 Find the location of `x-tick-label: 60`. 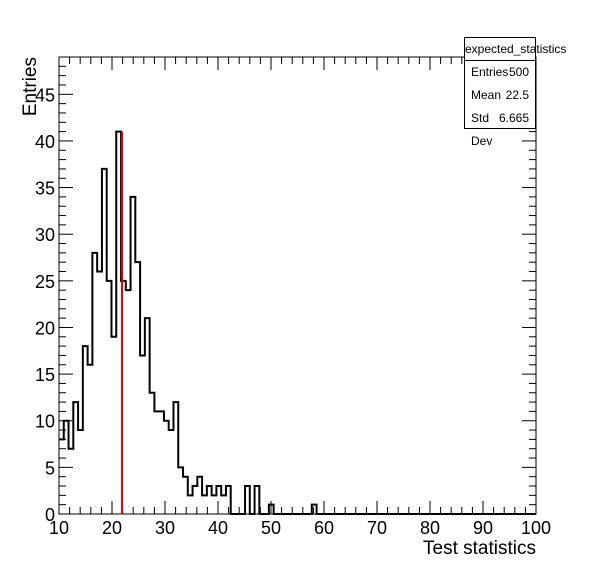

x-tick-label: 60 is located at coordinates (324, 528).